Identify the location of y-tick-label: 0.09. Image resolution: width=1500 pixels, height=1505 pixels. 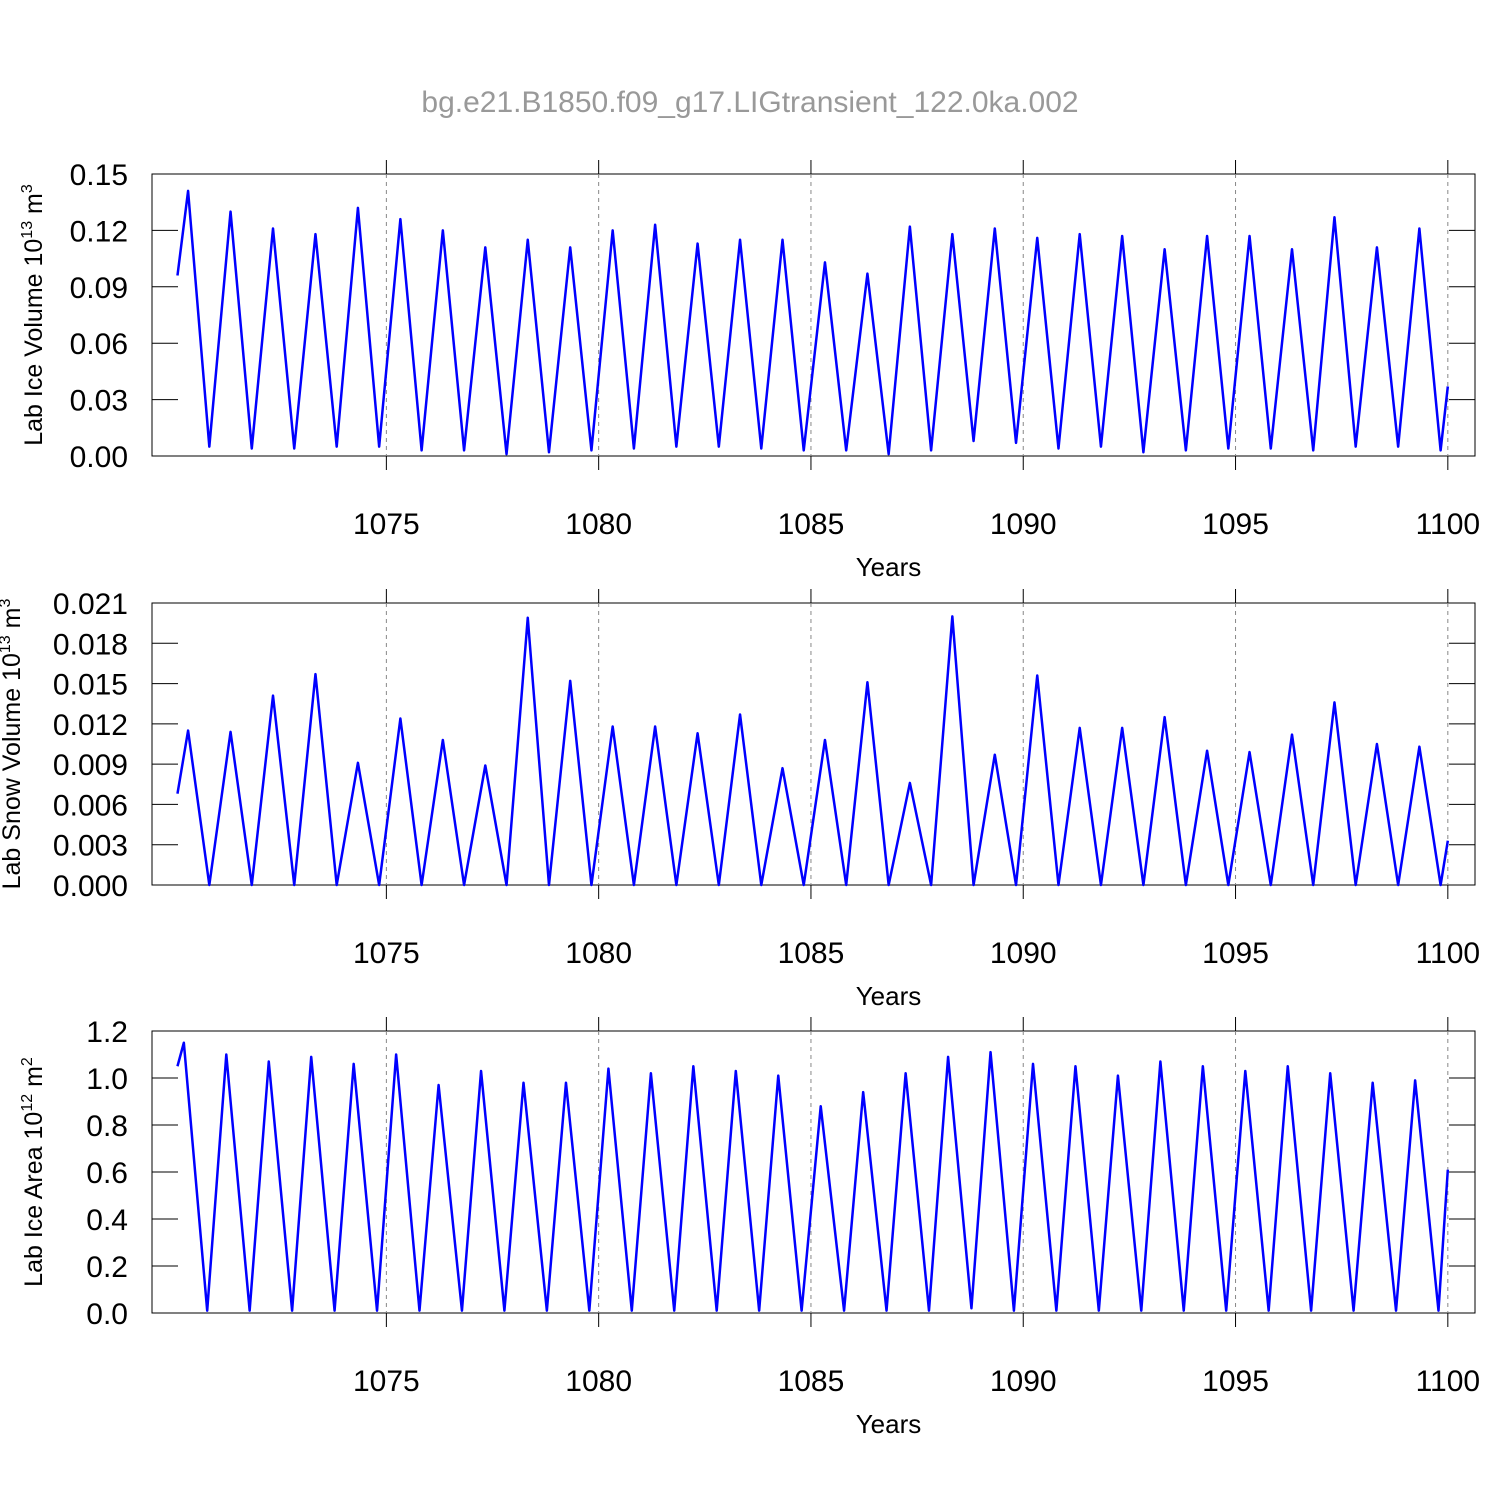
(99, 288).